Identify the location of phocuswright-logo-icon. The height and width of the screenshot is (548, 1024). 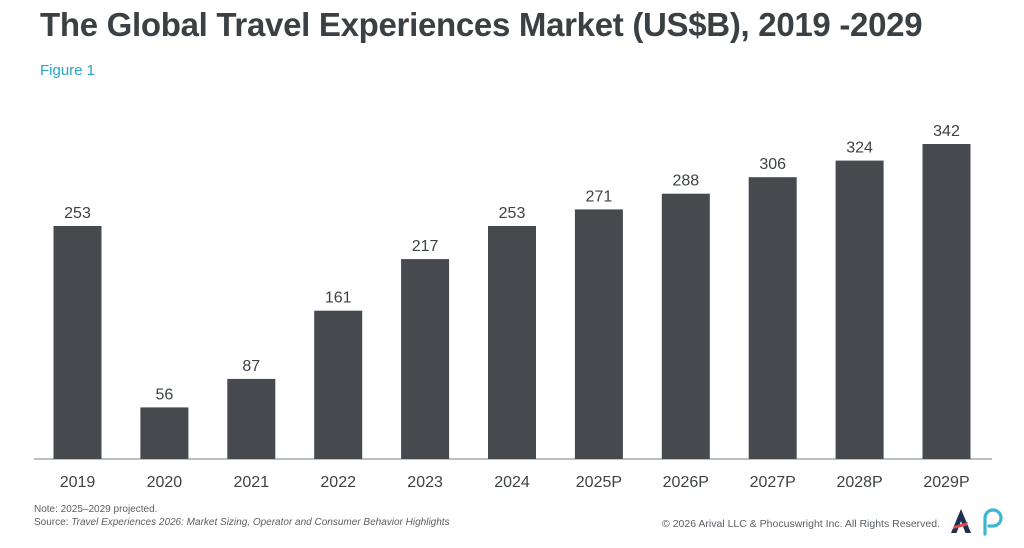
(993, 522).